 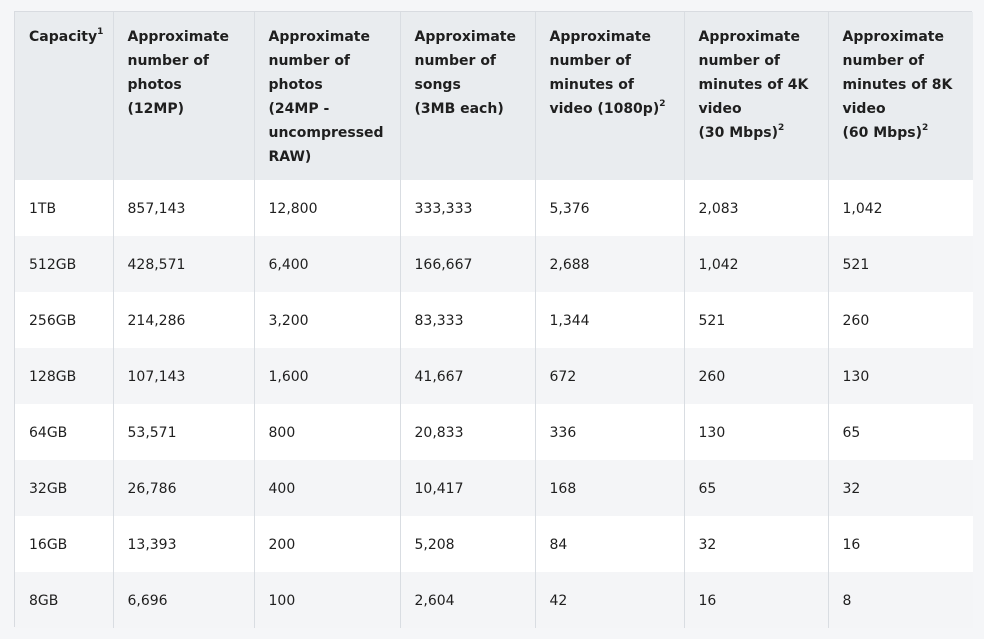 What do you see at coordinates (184, 600) in the screenshot?
I see `photos-12mp-cell: 6,696` at bounding box center [184, 600].